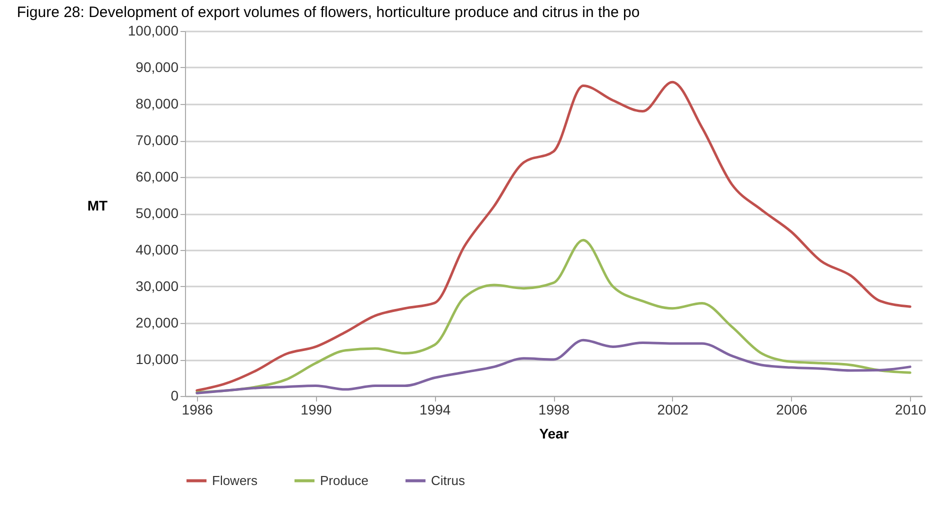 This screenshot has width=936, height=510. I want to click on x-tick-label: 1990, so click(316, 410).